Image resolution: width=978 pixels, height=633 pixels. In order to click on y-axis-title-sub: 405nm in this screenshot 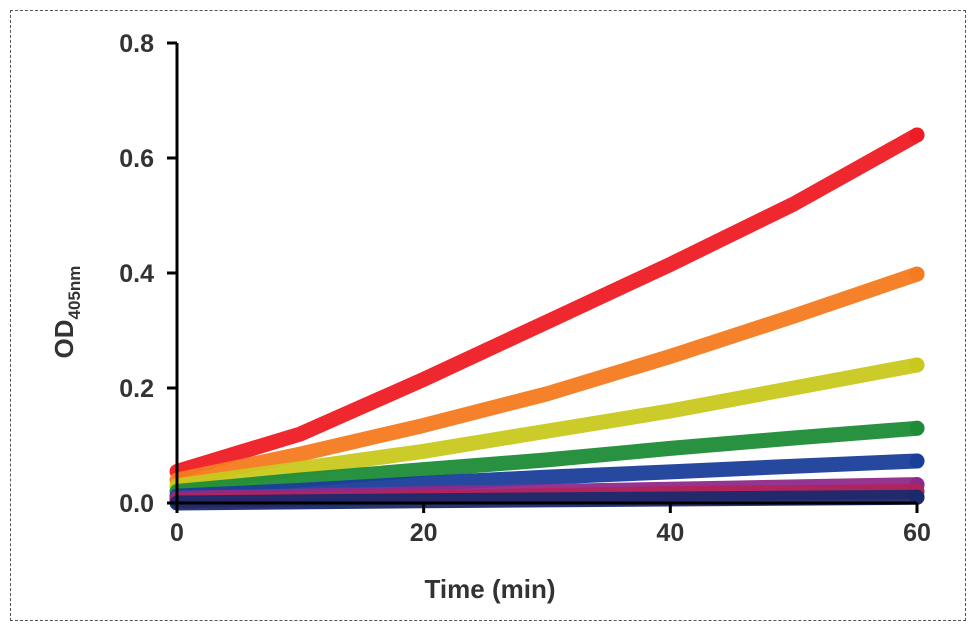, I will do `click(74, 293)`.